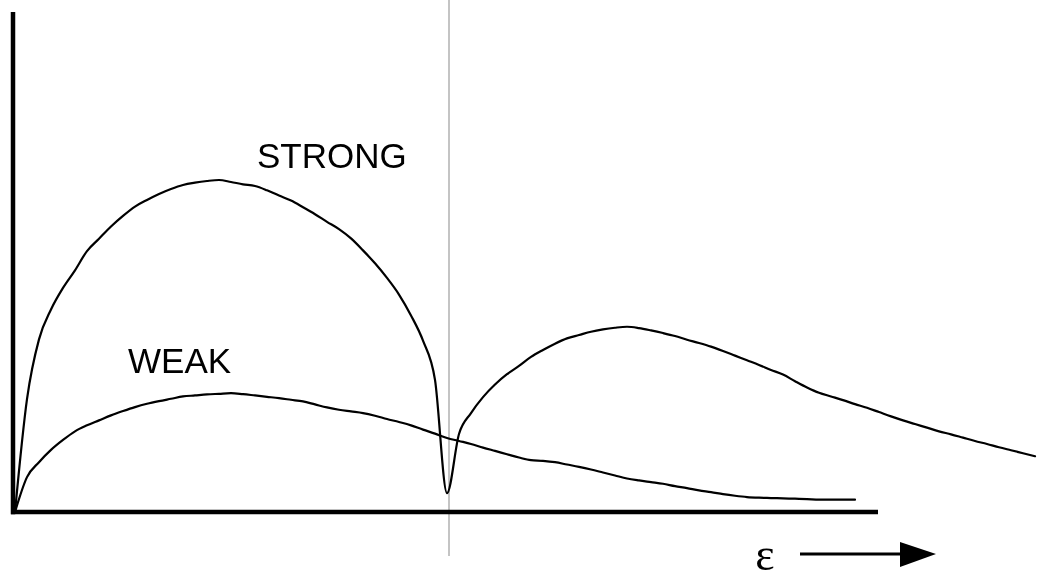  I want to click on series-label: WEAK, so click(180, 361).